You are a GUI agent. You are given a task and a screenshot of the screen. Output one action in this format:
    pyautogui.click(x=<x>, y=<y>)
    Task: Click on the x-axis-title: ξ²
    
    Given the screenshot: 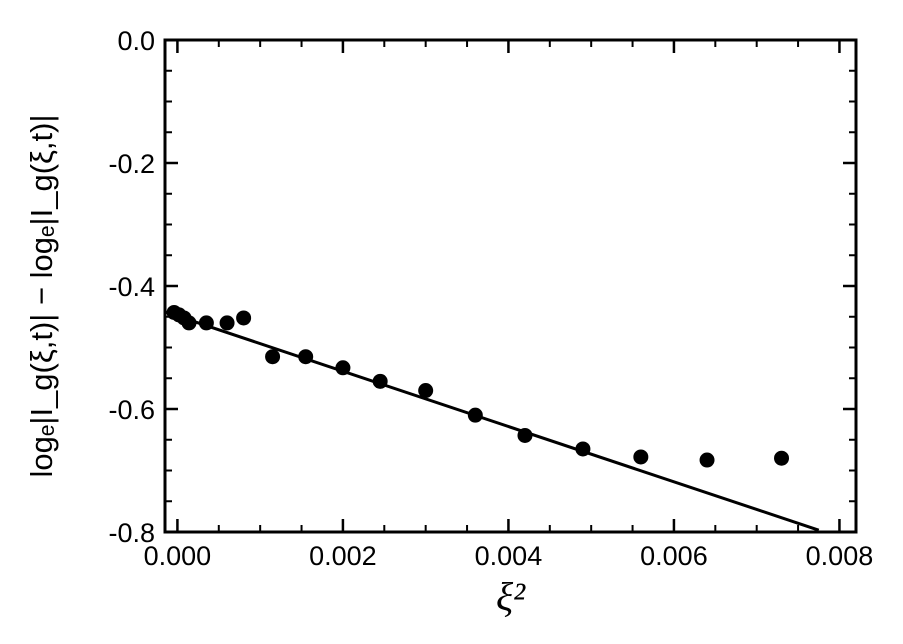 What is the action you would take?
    pyautogui.click(x=511, y=596)
    